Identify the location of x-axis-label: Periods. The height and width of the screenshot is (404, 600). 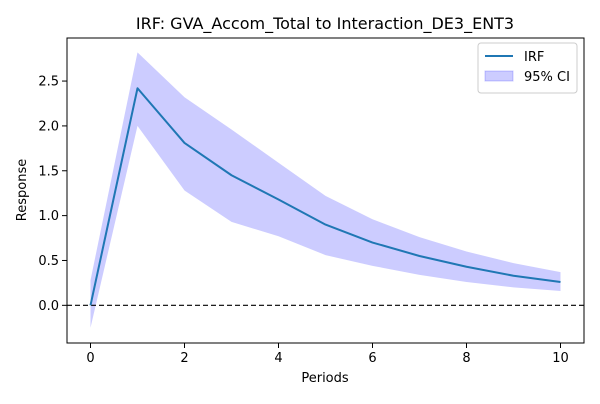
(325, 378).